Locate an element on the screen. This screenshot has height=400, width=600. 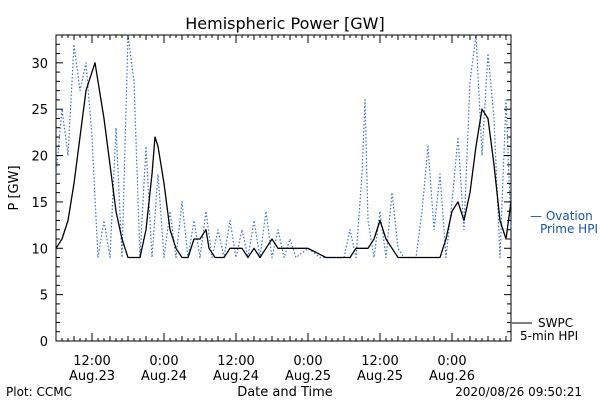
y-tick-label: 5 is located at coordinates (44, 296).